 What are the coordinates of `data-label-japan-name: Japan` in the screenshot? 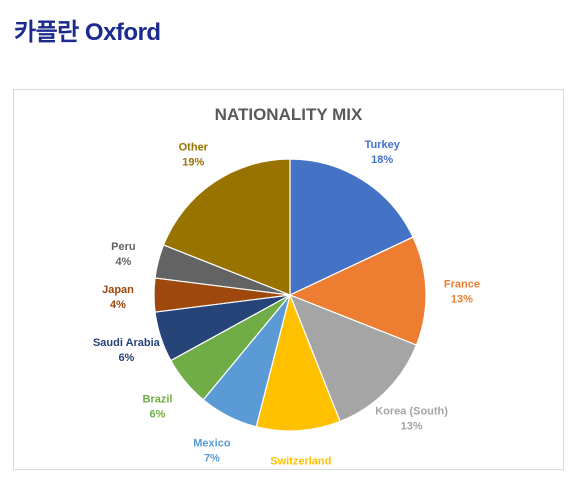 It's located at (118, 290).